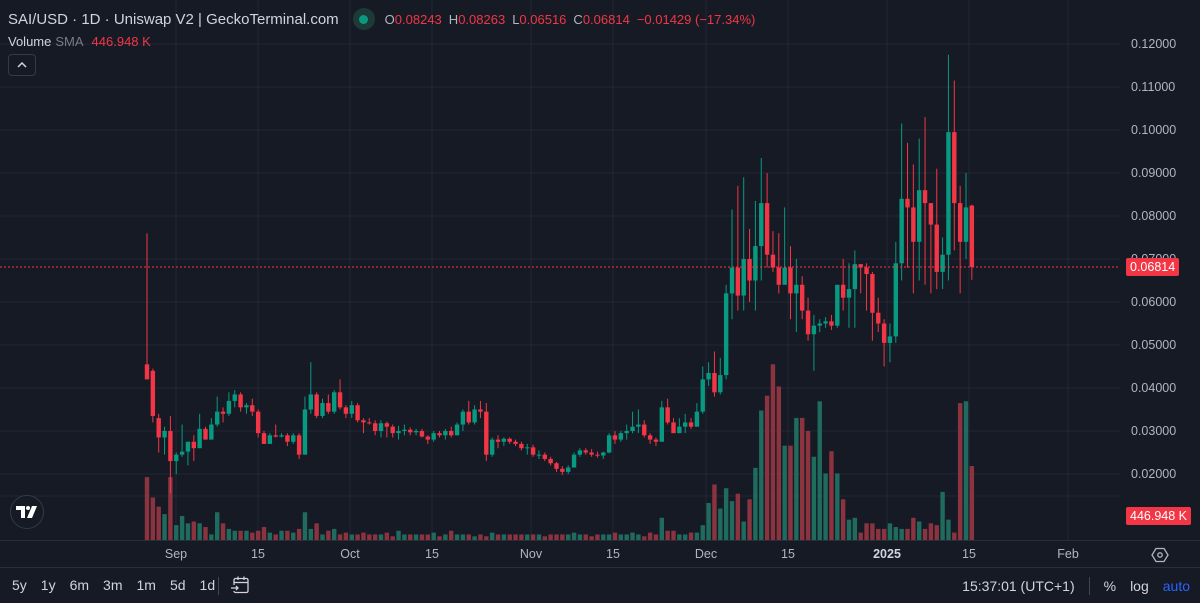  What do you see at coordinates (887, 554) in the screenshot?
I see `time-tick: 2025` at bounding box center [887, 554].